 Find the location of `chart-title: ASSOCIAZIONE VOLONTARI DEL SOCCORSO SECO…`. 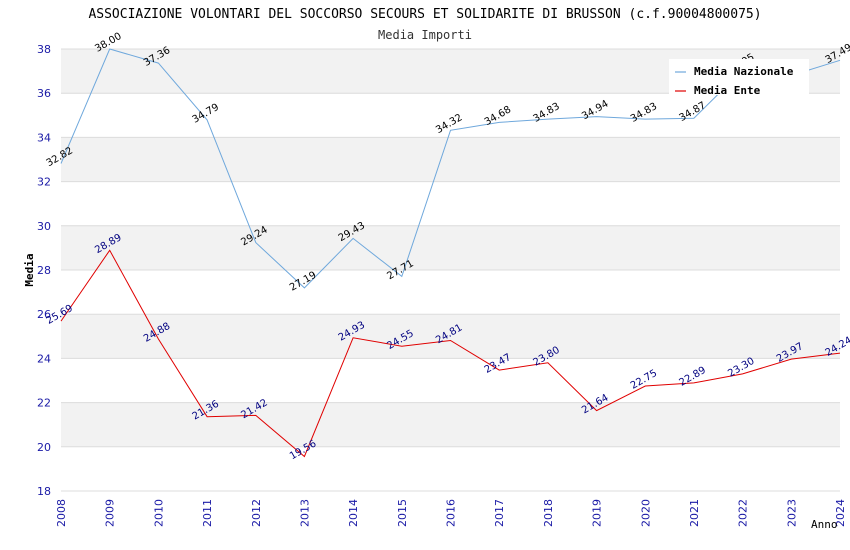

chart-title: ASSOCIAZIONE VOLONTARI DEL SOCCORSO SECO… is located at coordinates (424, 14).